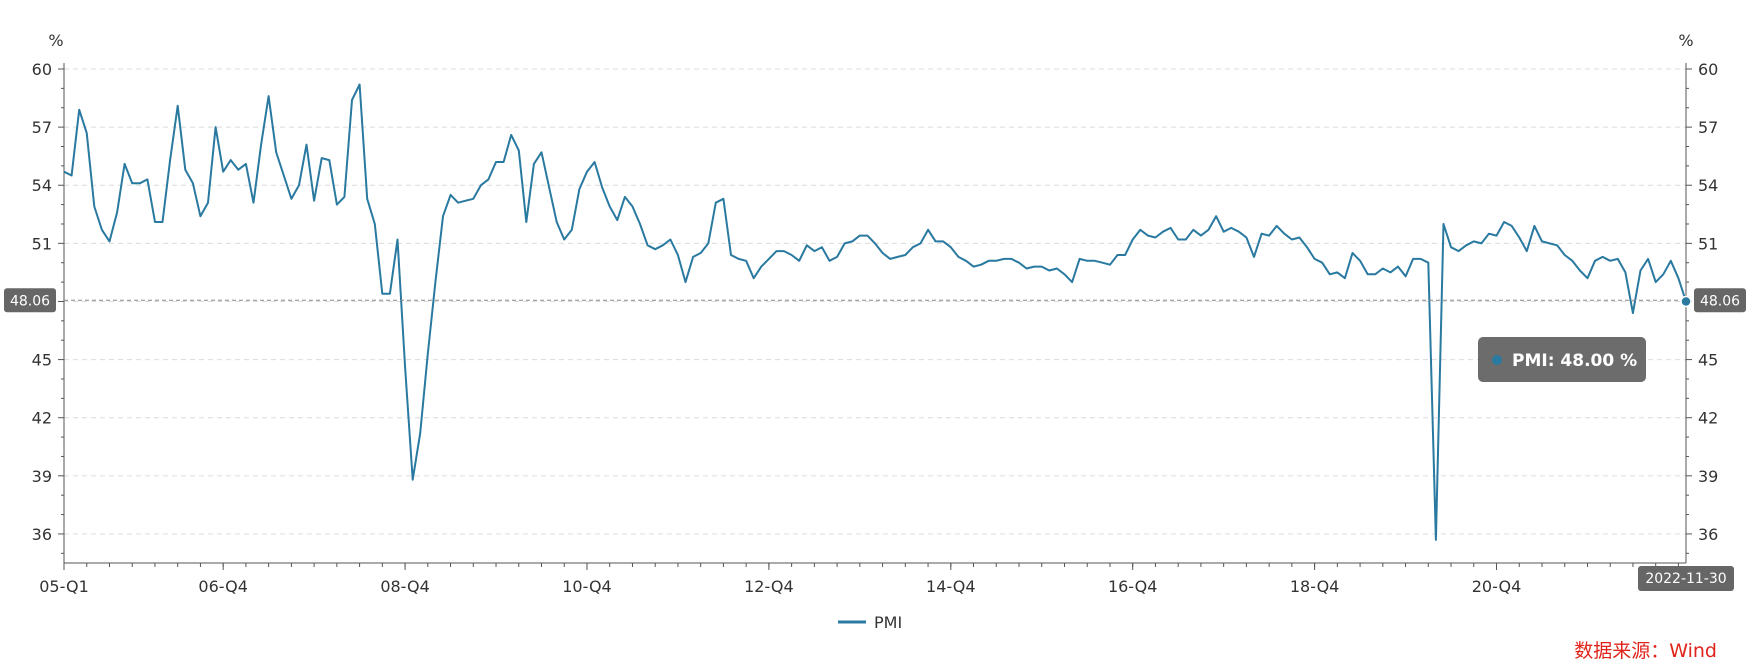 The width and height of the screenshot is (1757, 663). Describe the element at coordinates (1645, 651) in the screenshot. I see `data-source-note: 数据来源：Wind` at that location.